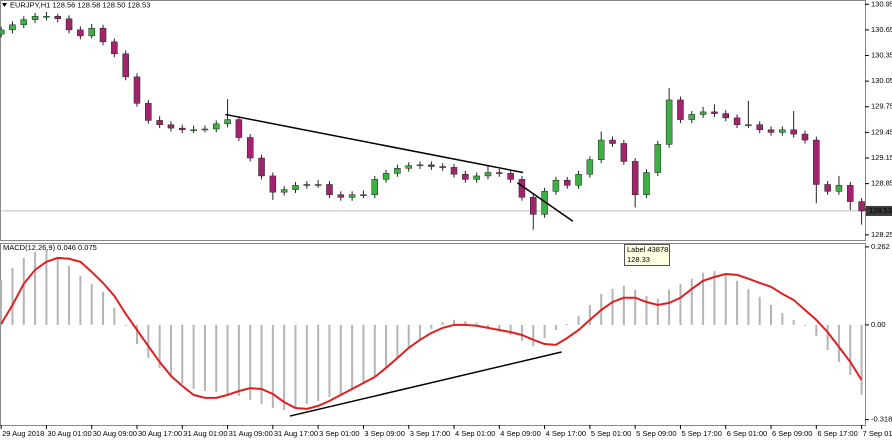 The width and height of the screenshot is (892, 440). I want to click on x-tick-label: 5 Sep 09:00, so click(656, 433).